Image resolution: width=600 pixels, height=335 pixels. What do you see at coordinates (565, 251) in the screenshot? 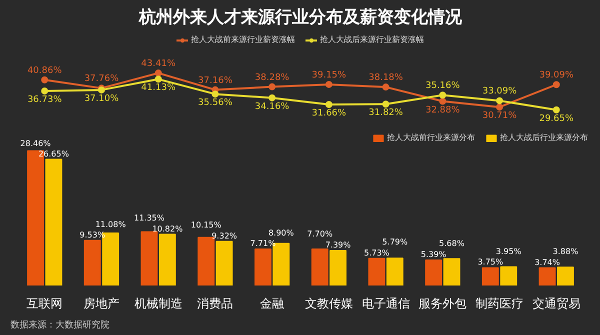
I see `data-label: 3.88%` at bounding box center [565, 251].